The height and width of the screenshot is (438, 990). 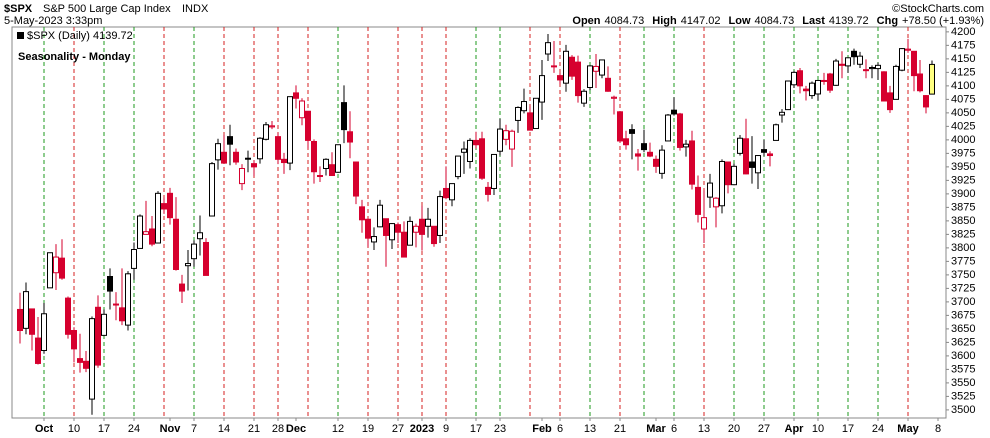 What do you see at coordinates (664, 21) in the screenshot?
I see `quote-label: High` at bounding box center [664, 21].